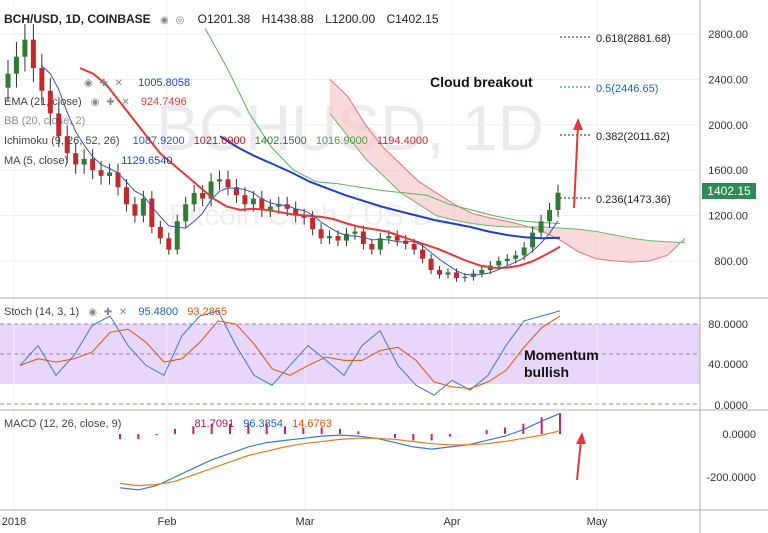 The width and height of the screenshot is (768, 533). I want to click on fib-label: 0.618(2881.68), so click(633, 39).